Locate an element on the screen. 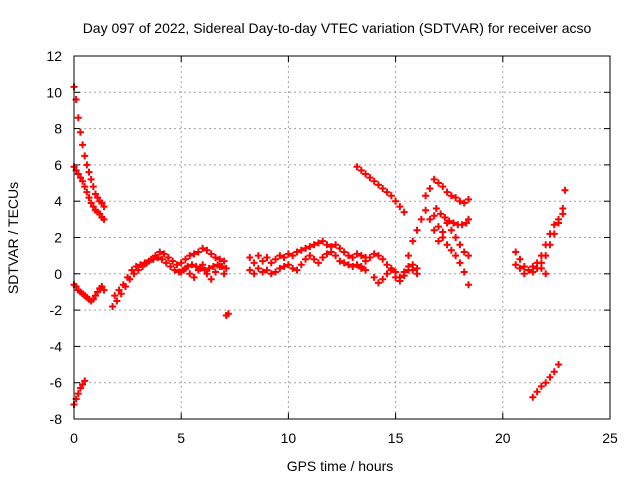  y-axis-title: SDTVAR / TECUs is located at coordinates (13, 238).